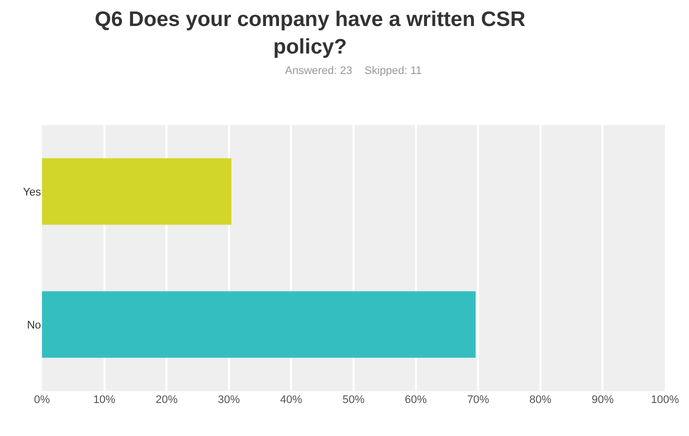 The width and height of the screenshot is (689, 436). What do you see at coordinates (310, 33) in the screenshot?
I see `chart-title: Q6 Does your company have a written CSR policy?` at bounding box center [310, 33].